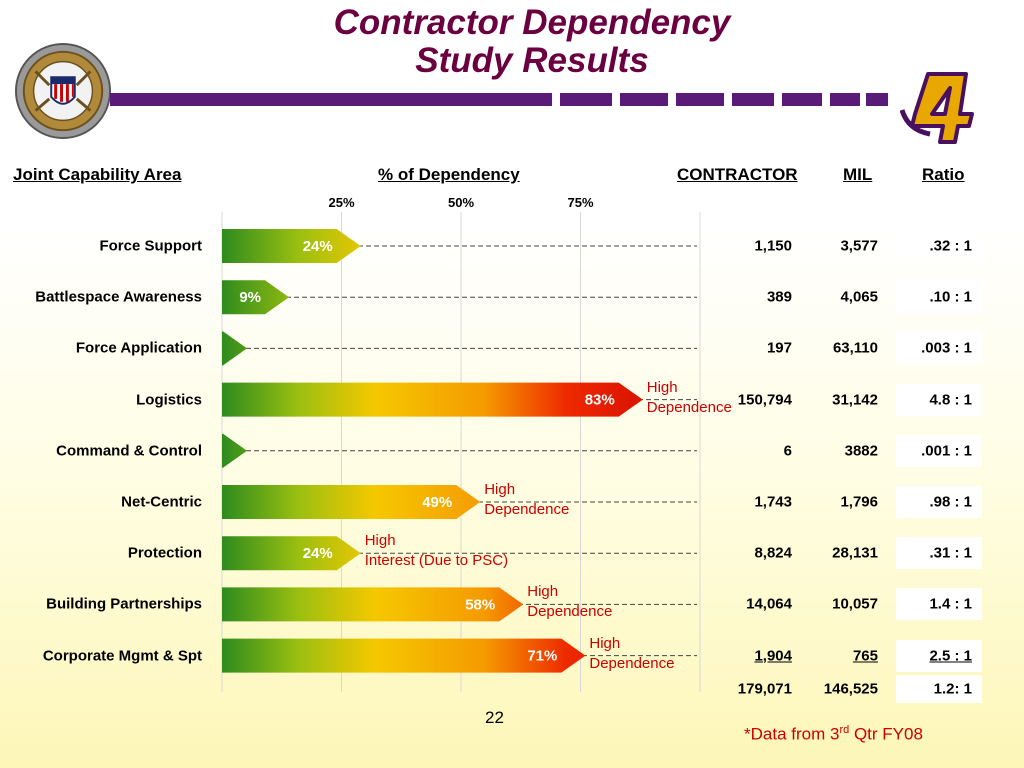 The image size is (1024, 768). I want to click on header-band, so click(331, 99).